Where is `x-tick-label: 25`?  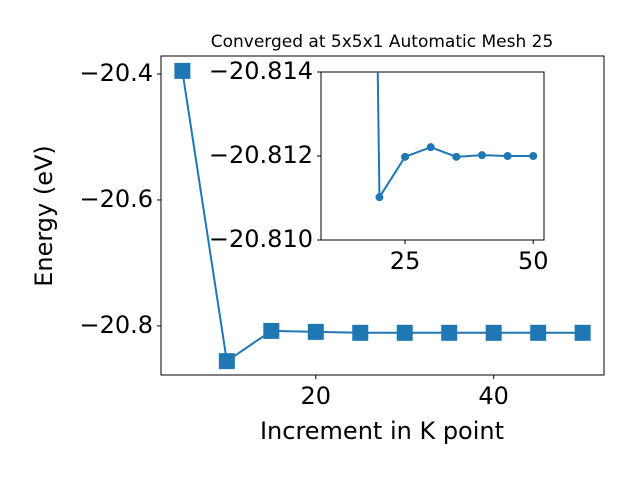 x-tick-label: 25 is located at coordinates (405, 261).